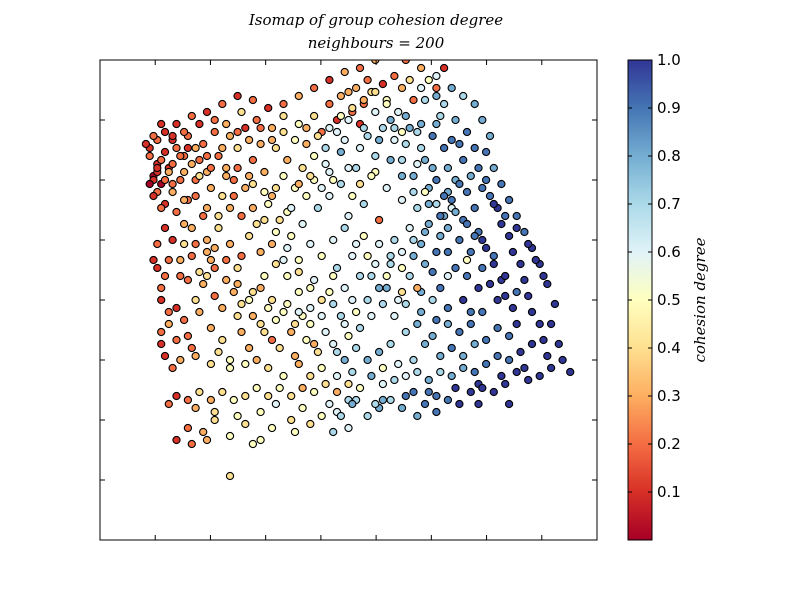 This screenshot has width=800, height=600. What do you see at coordinates (700, 299) in the screenshot?
I see `colorbar-label: cohesion degree` at bounding box center [700, 299].